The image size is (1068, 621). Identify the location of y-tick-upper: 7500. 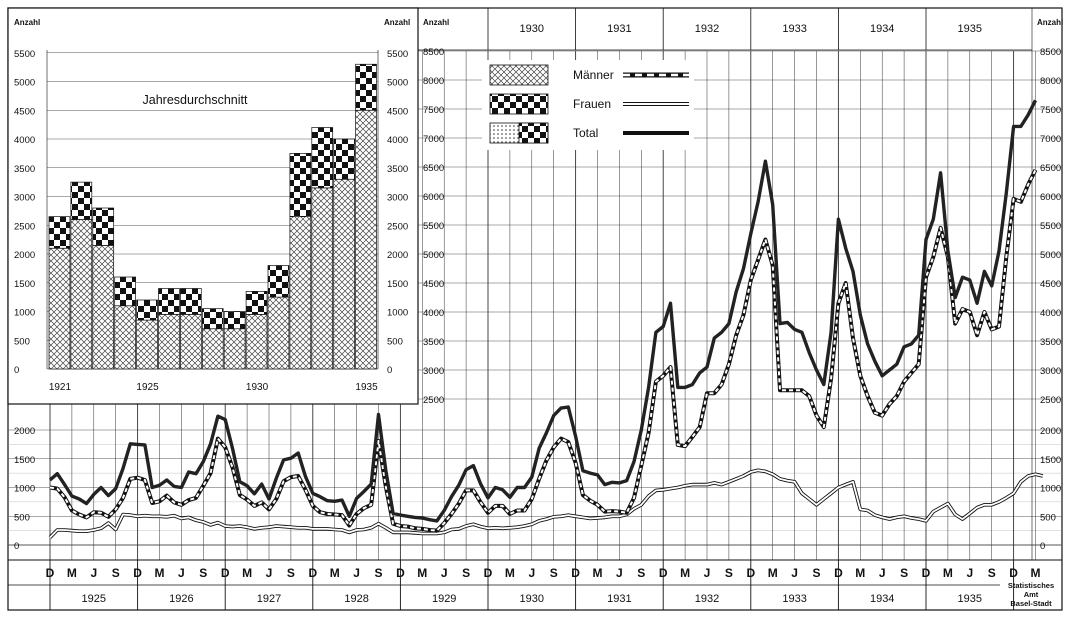
(433, 110).